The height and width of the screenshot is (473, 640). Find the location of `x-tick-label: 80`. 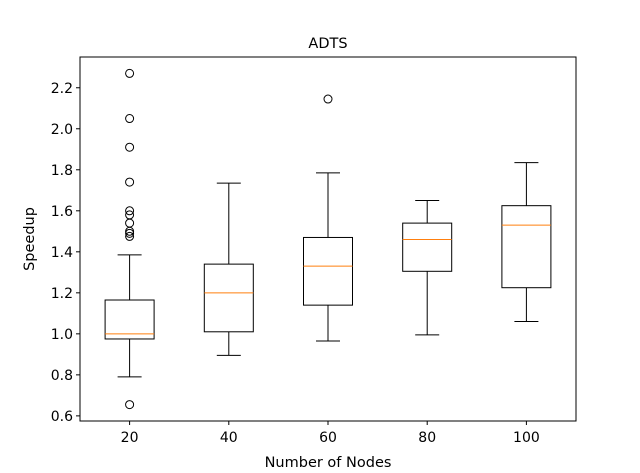

x-tick-label: 80 is located at coordinates (427, 438).